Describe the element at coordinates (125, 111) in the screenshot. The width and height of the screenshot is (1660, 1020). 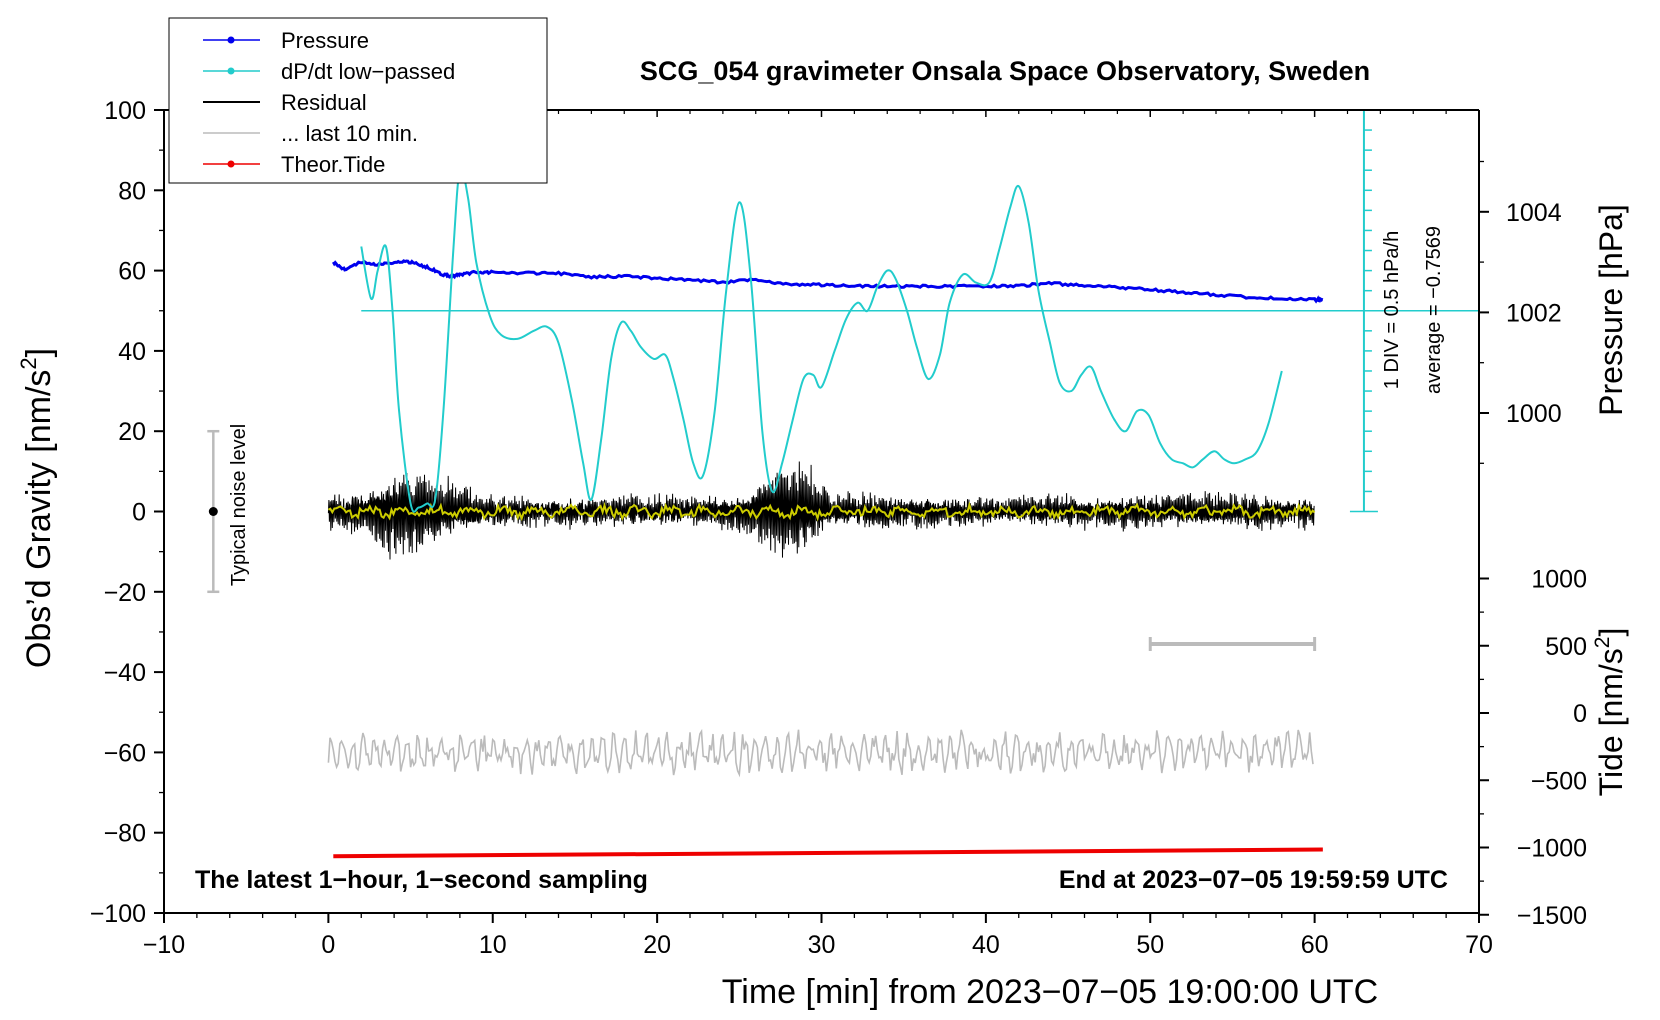
I see `y-tick-label: 100` at that location.